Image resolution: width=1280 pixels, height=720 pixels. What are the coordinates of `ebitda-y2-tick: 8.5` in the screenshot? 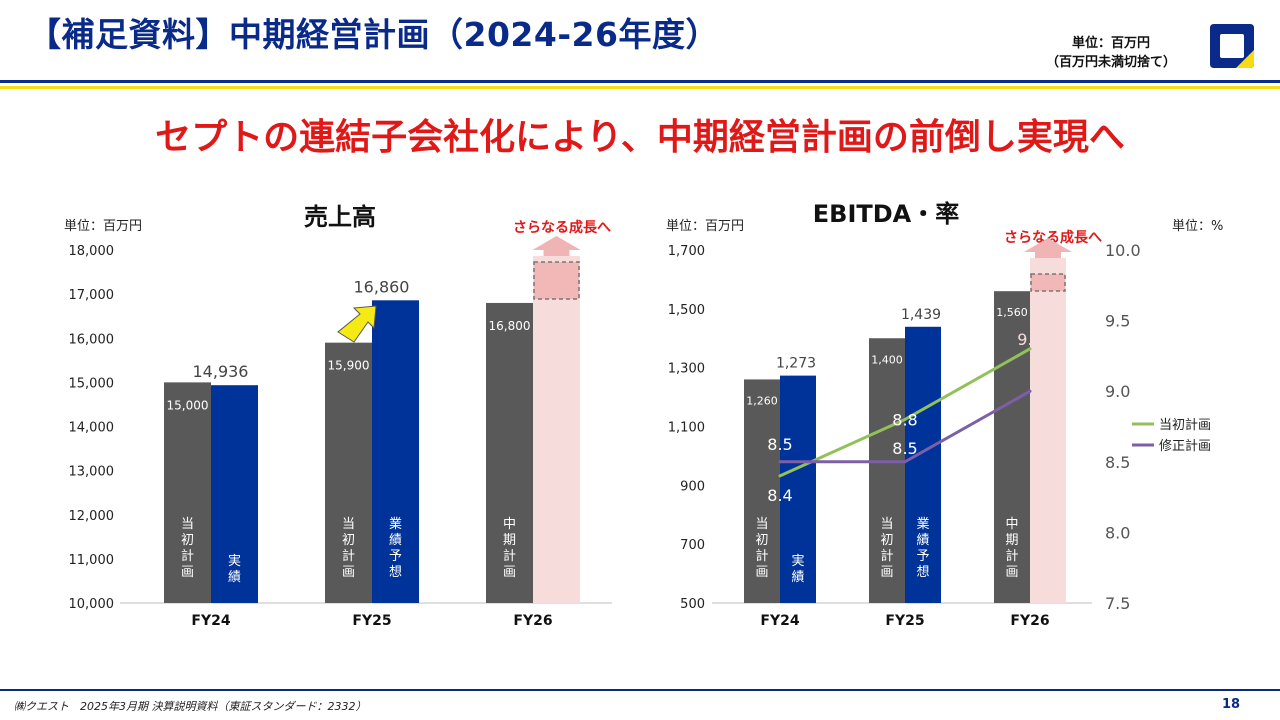 It's located at (1117, 462).